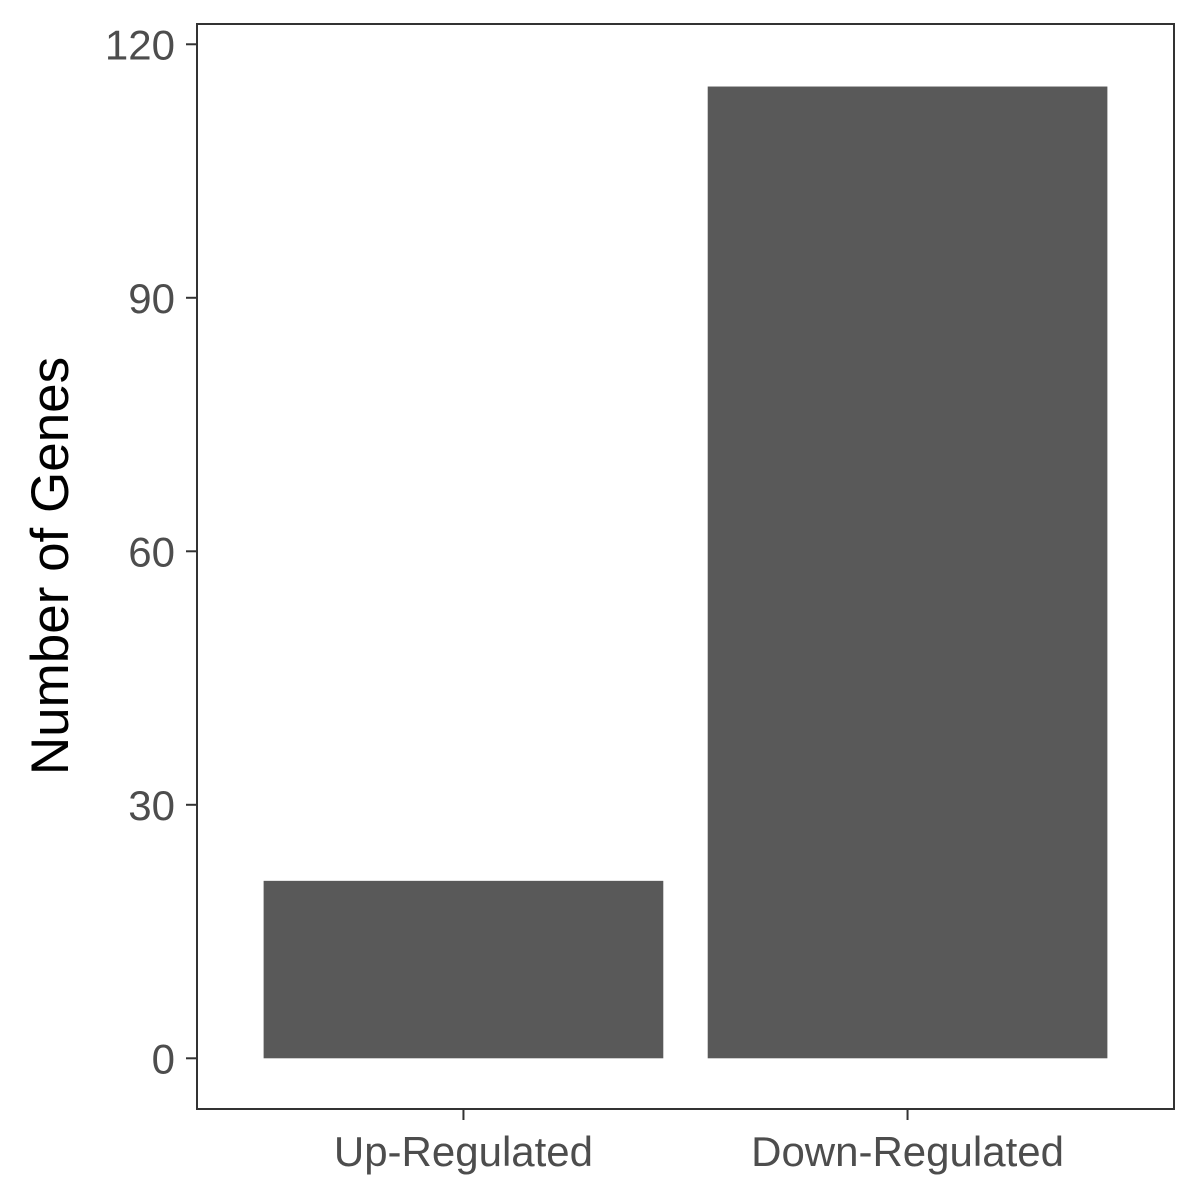 The height and width of the screenshot is (1200, 1200). Describe the element at coordinates (907, 1151) in the screenshot. I see `x-tick-label: Down-Regulated` at that location.